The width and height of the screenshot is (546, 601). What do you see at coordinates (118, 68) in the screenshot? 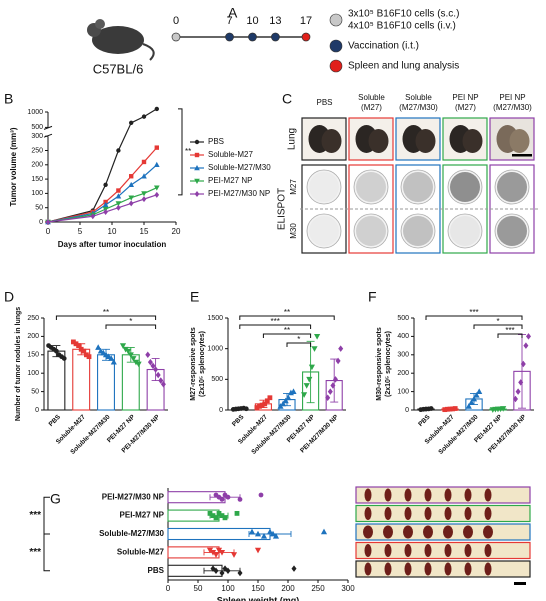
I see `strain-label: C57BL/6` at bounding box center [118, 68].